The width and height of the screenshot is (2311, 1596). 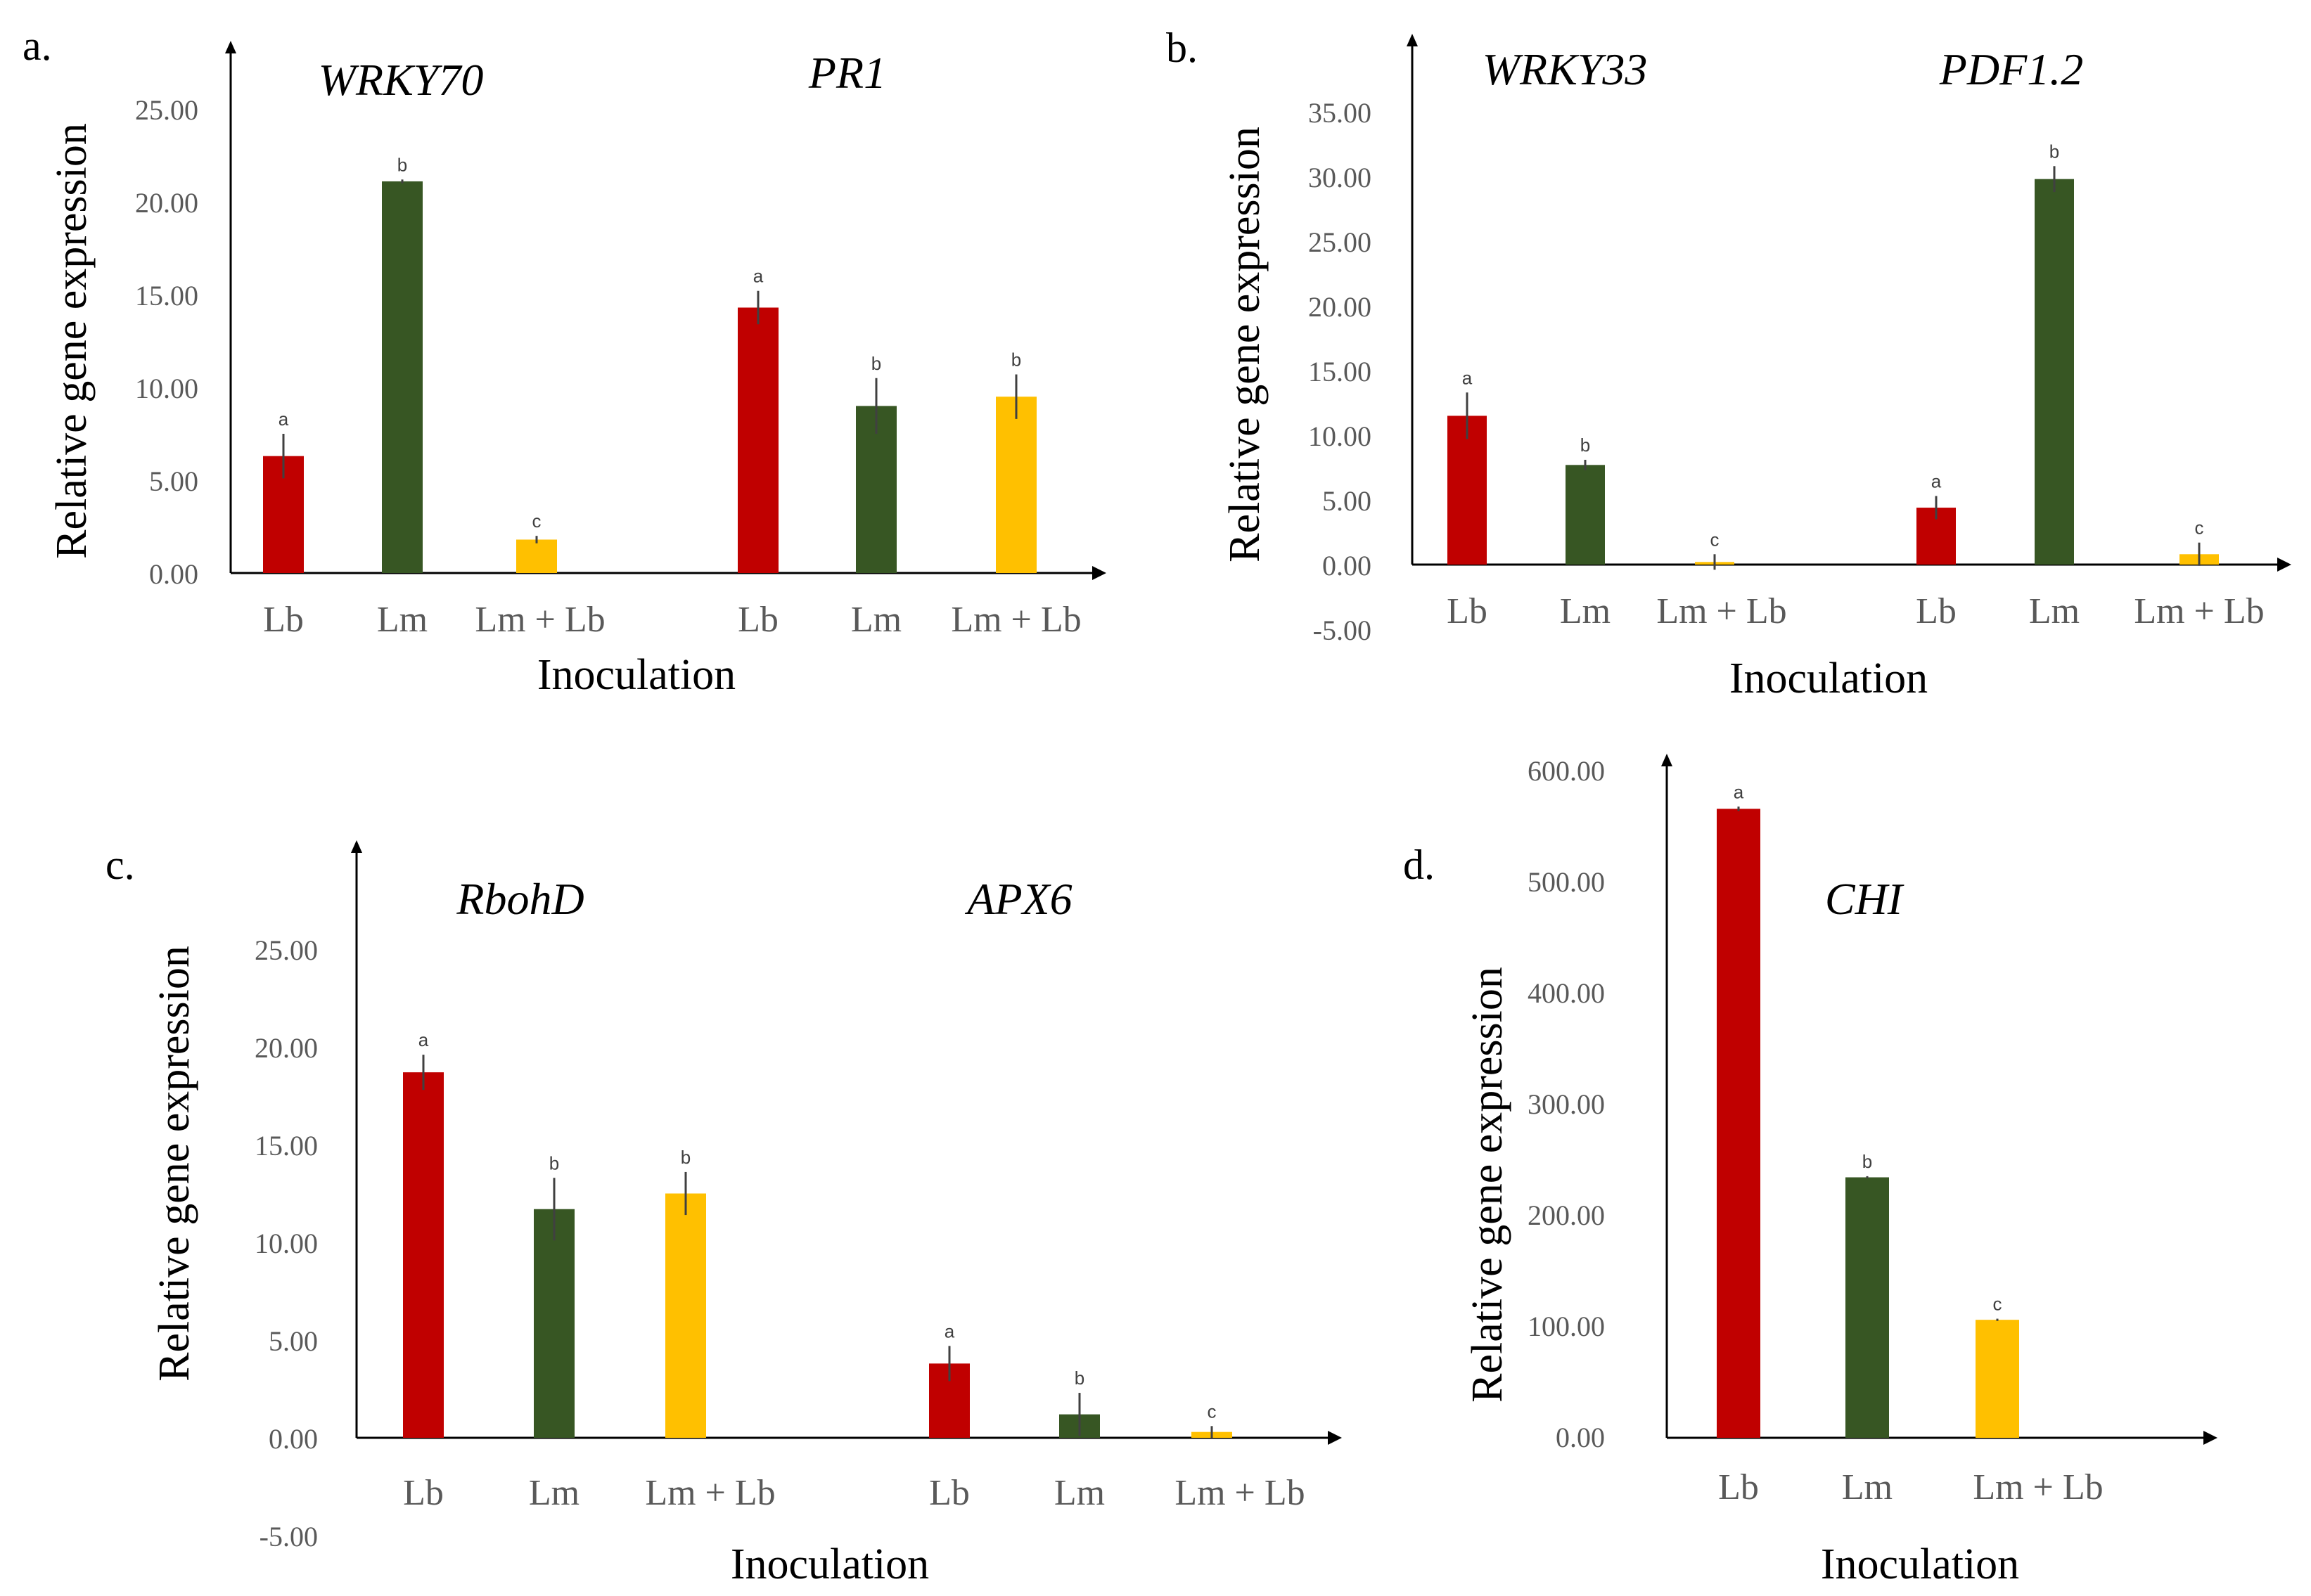 What do you see at coordinates (1566, 993) in the screenshot?
I see `panel-d-ytick-2: 400.00` at bounding box center [1566, 993].